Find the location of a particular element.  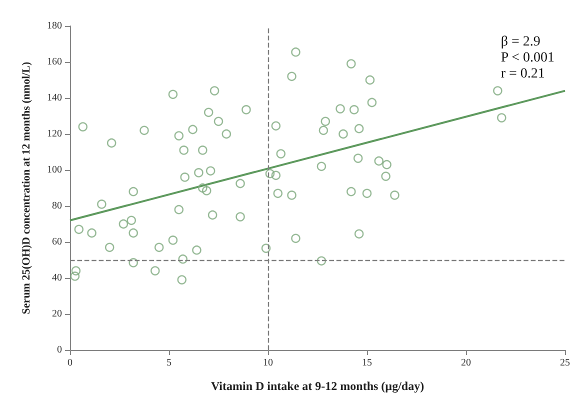

annotation: P < 0.001 is located at coordinates (527, 58).